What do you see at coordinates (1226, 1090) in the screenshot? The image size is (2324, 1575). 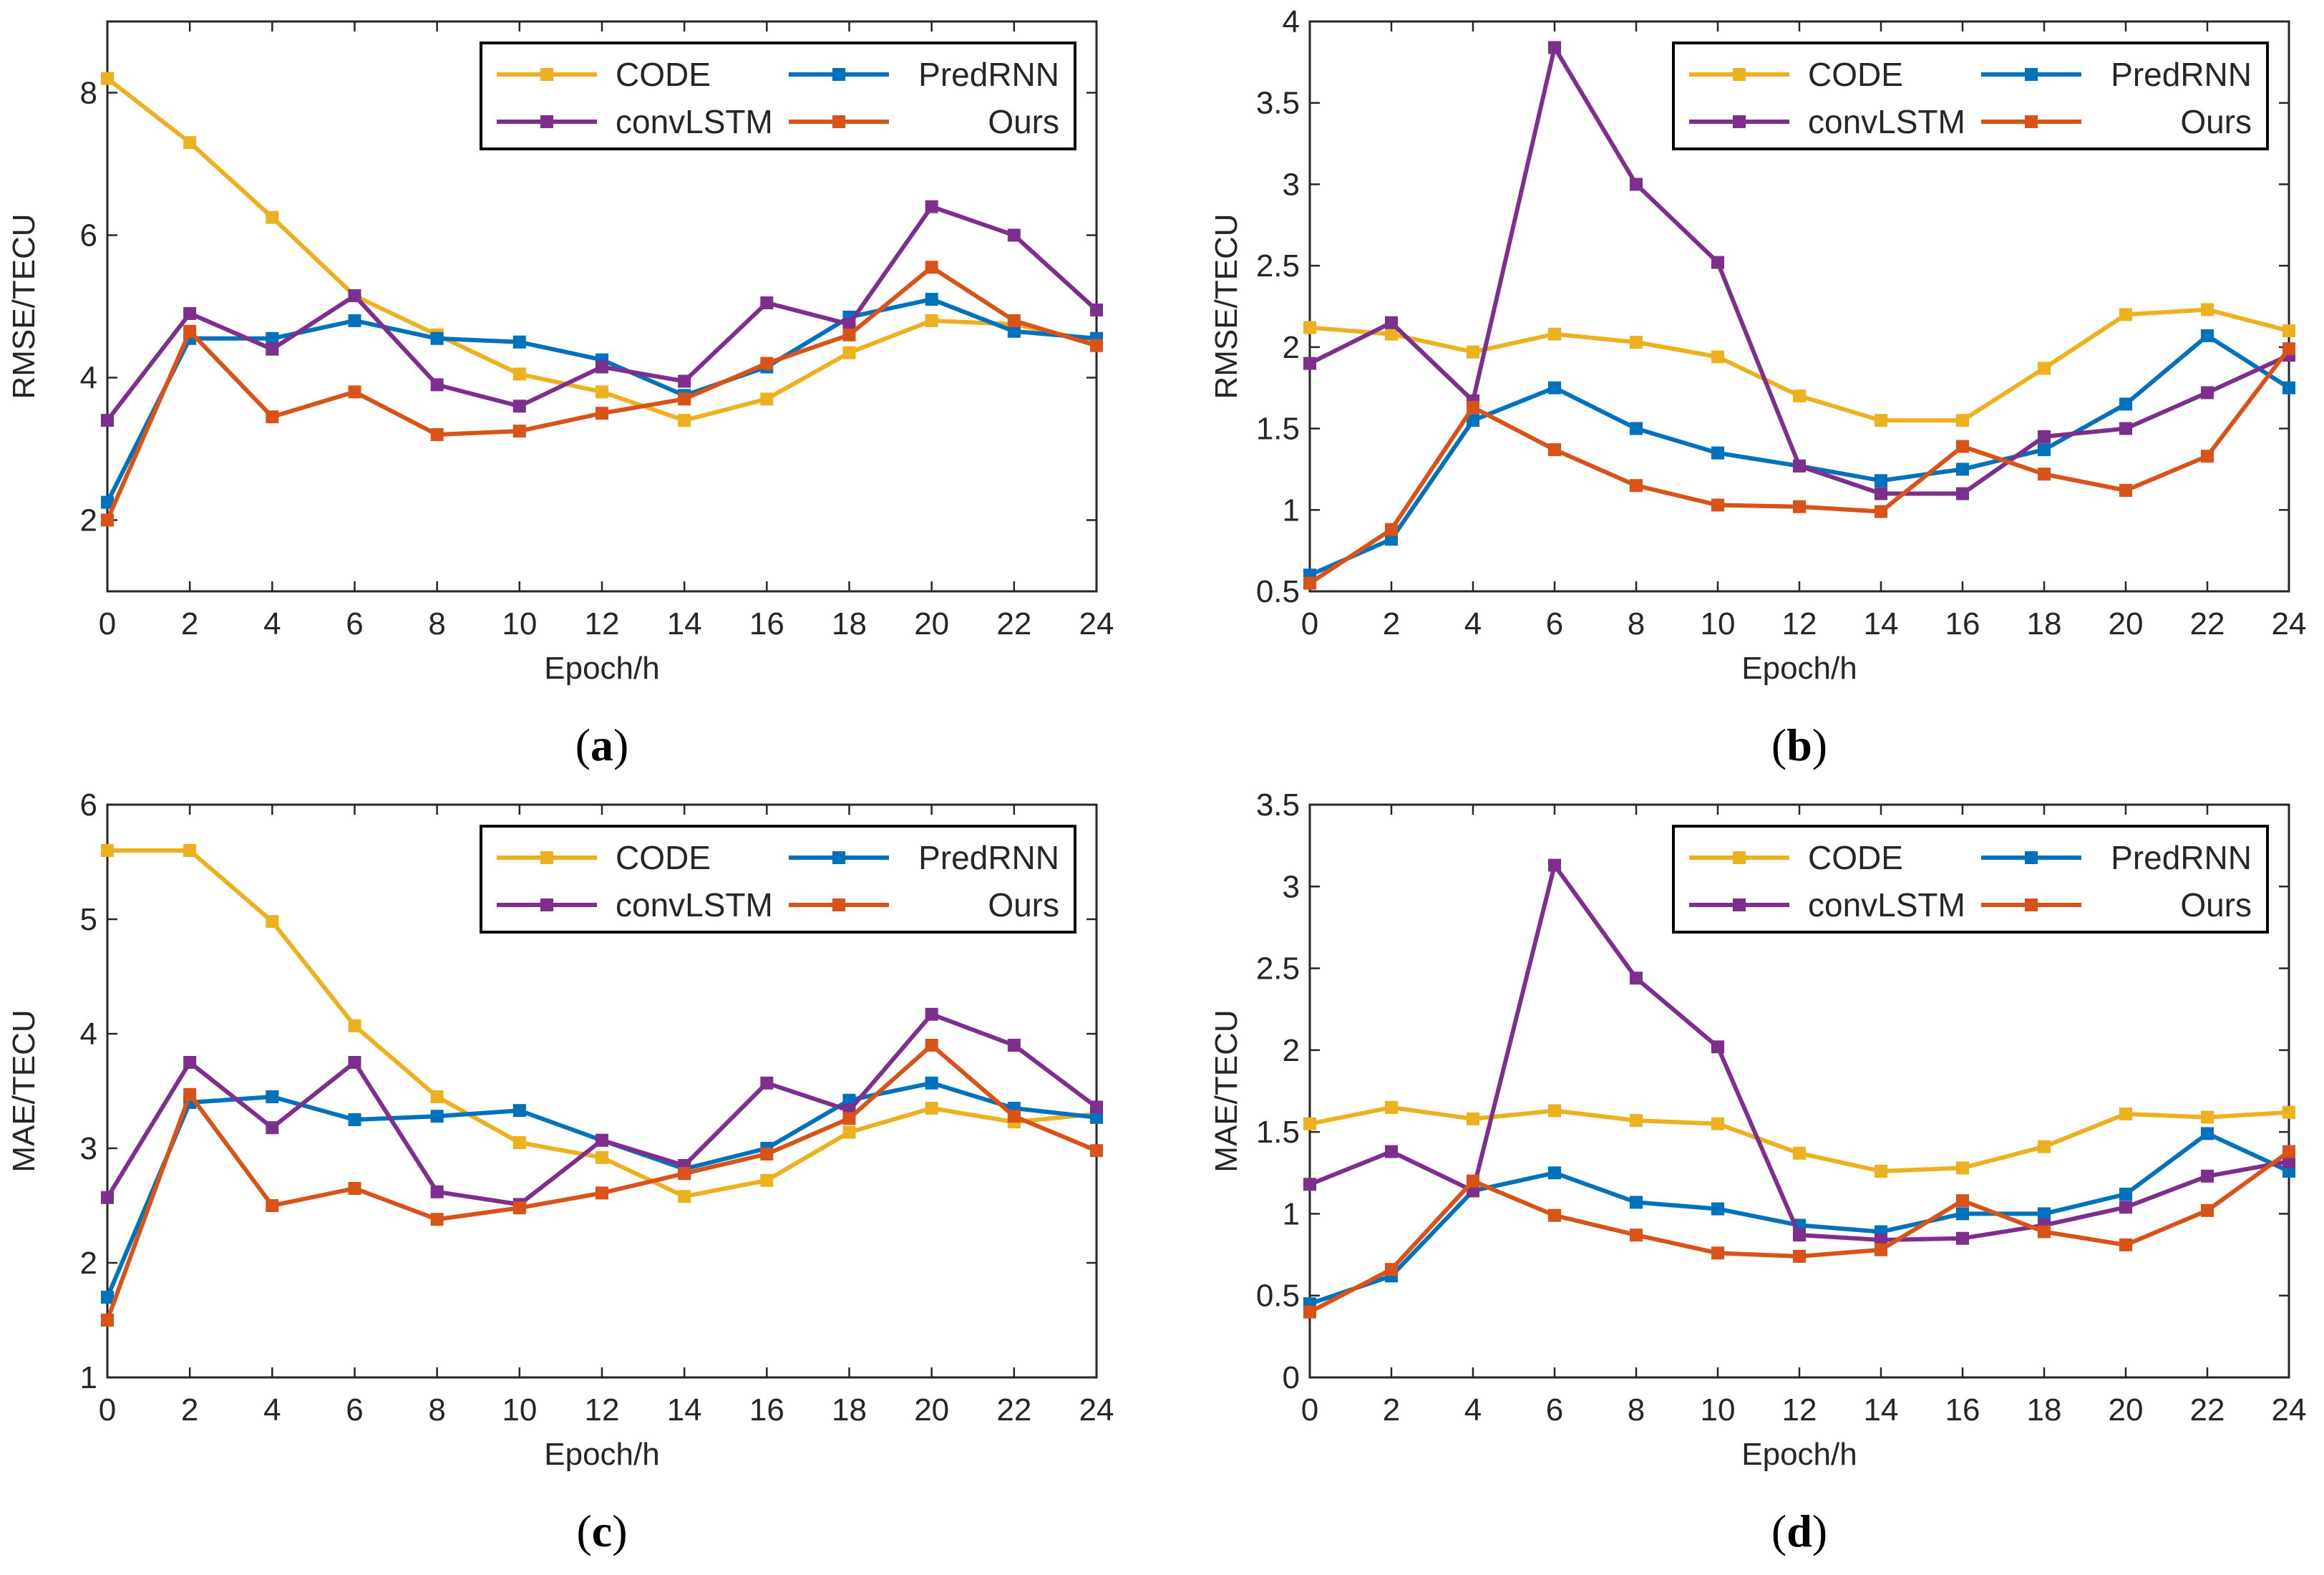 I see `y-axis-title: MAE/TECU` at bounding box center [1226, 1090].